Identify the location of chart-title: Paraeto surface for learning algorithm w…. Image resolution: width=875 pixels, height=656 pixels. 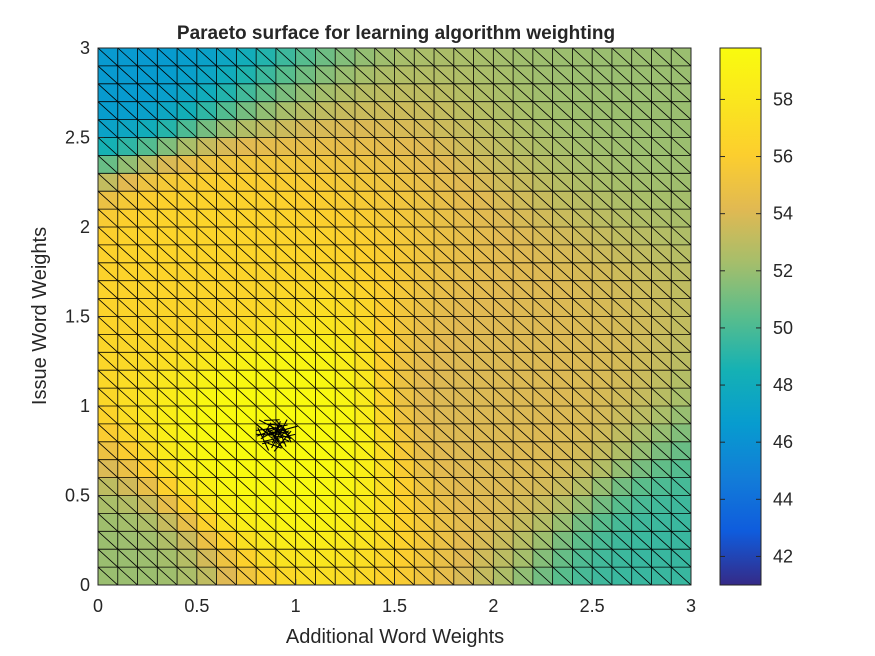
(396, 33).